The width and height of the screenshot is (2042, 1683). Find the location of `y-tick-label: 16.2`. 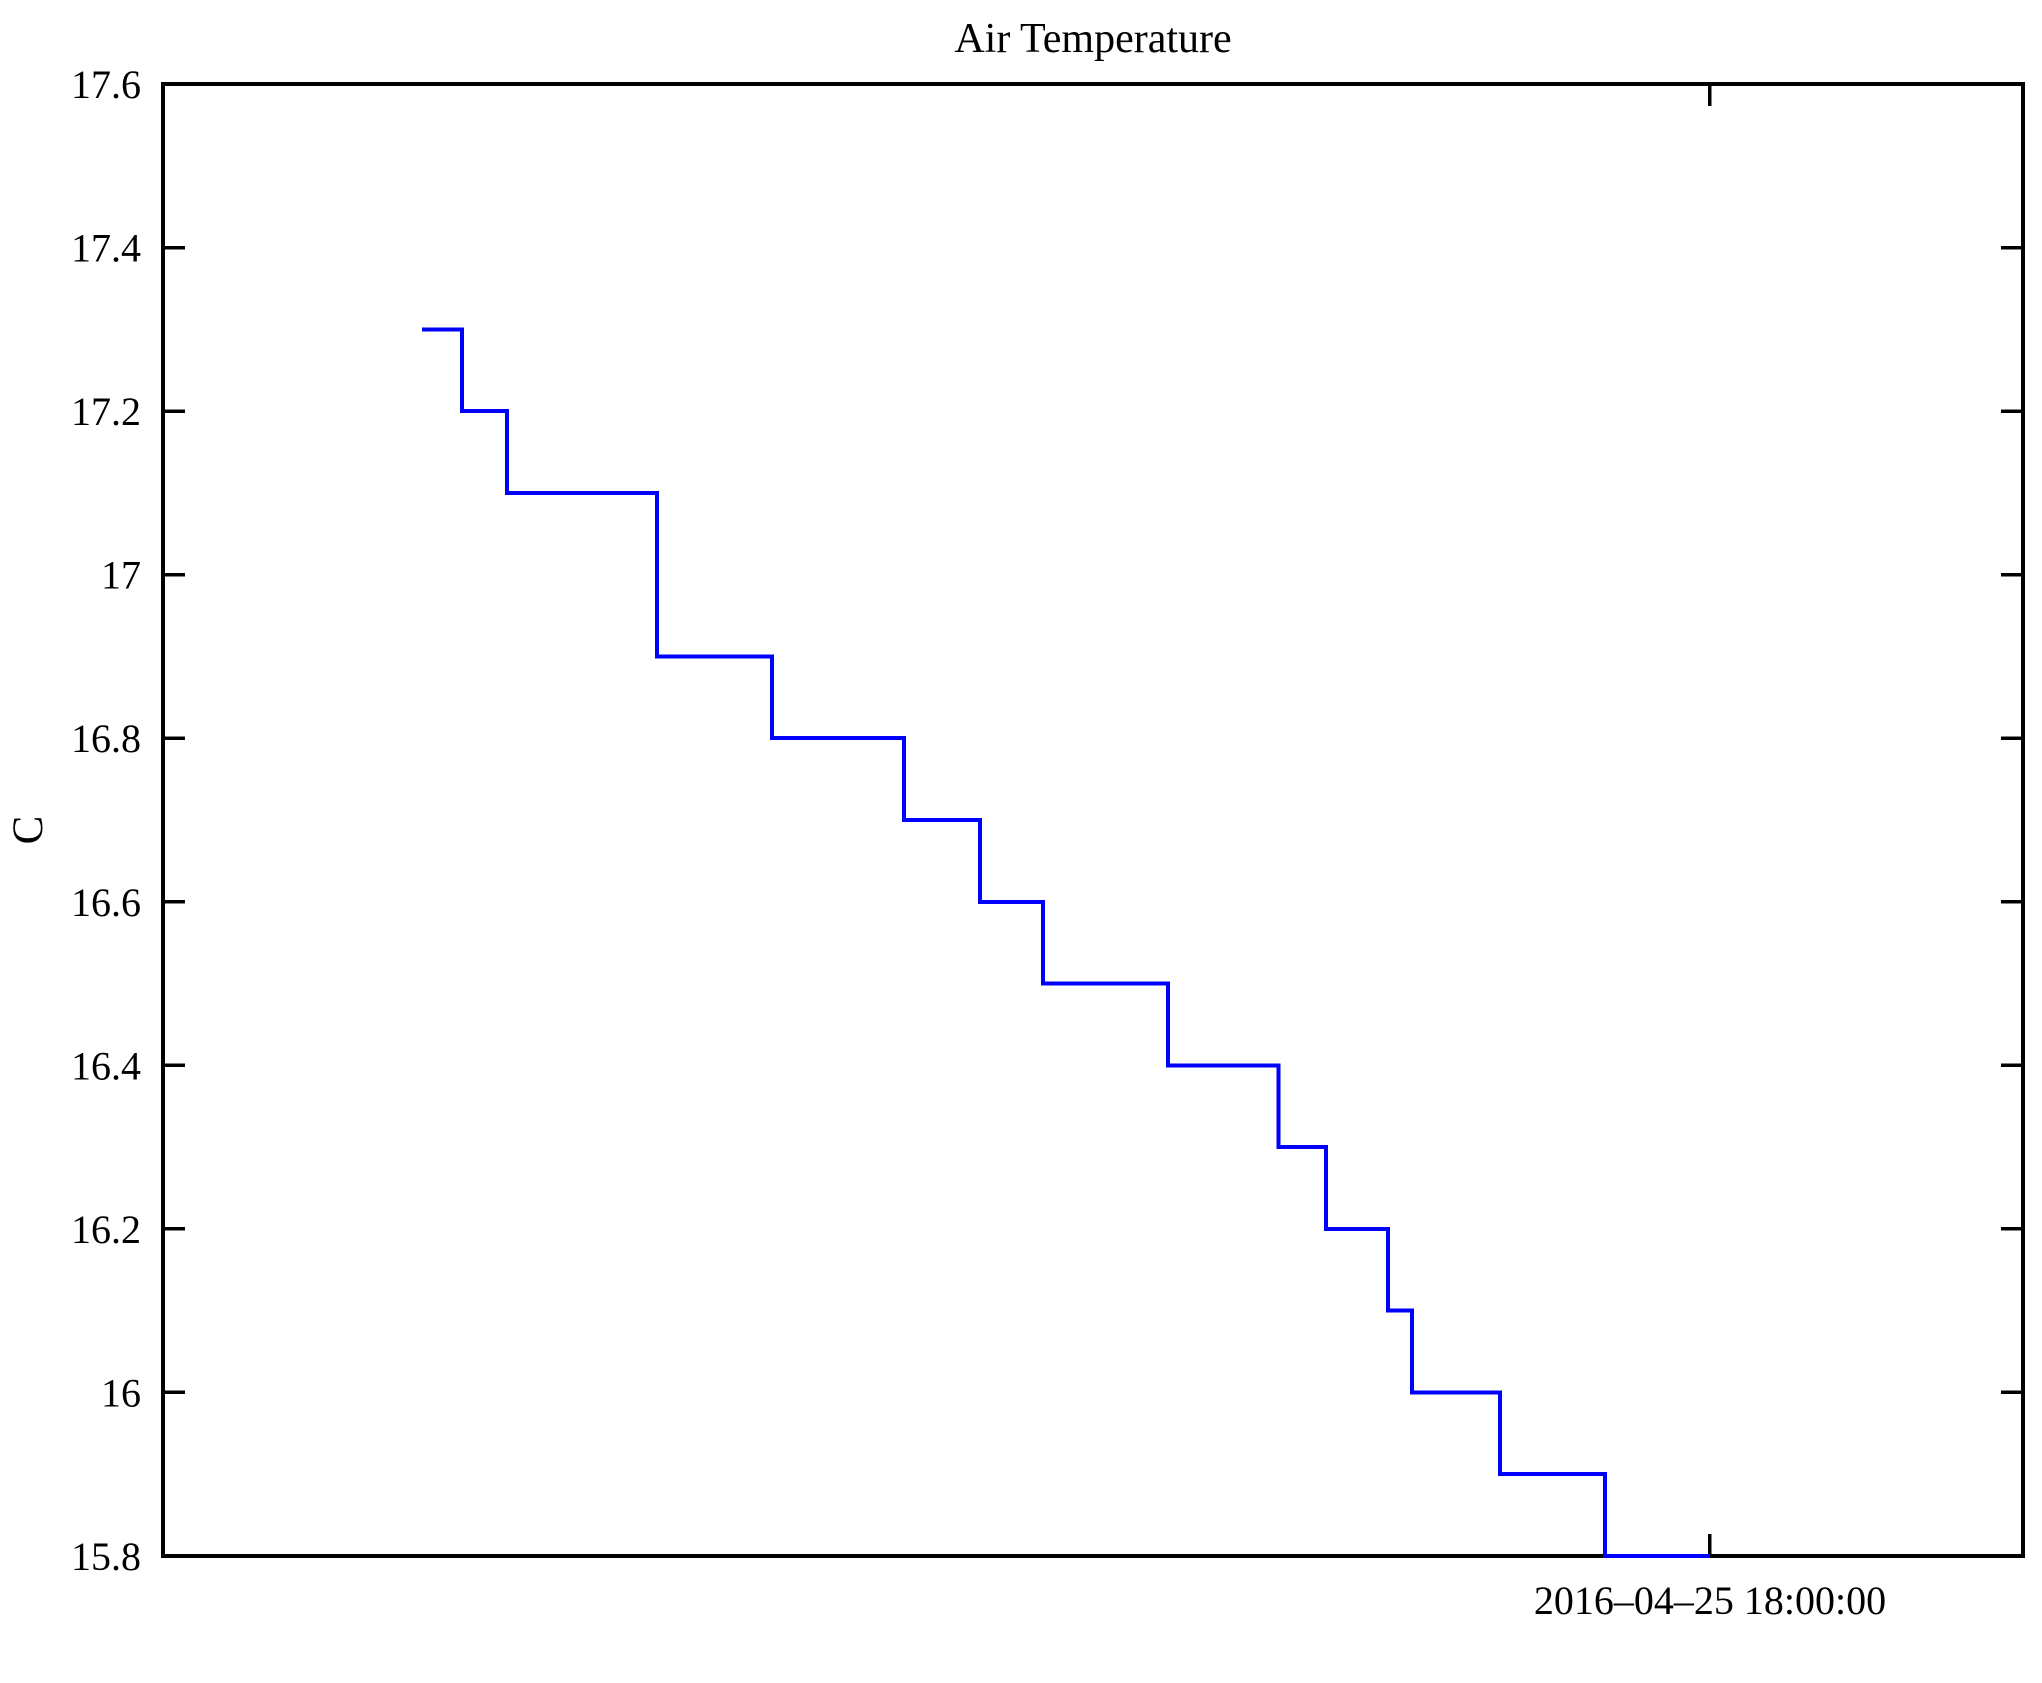

y-tick-label: 16.2 is located at coordinates (106, 1229).